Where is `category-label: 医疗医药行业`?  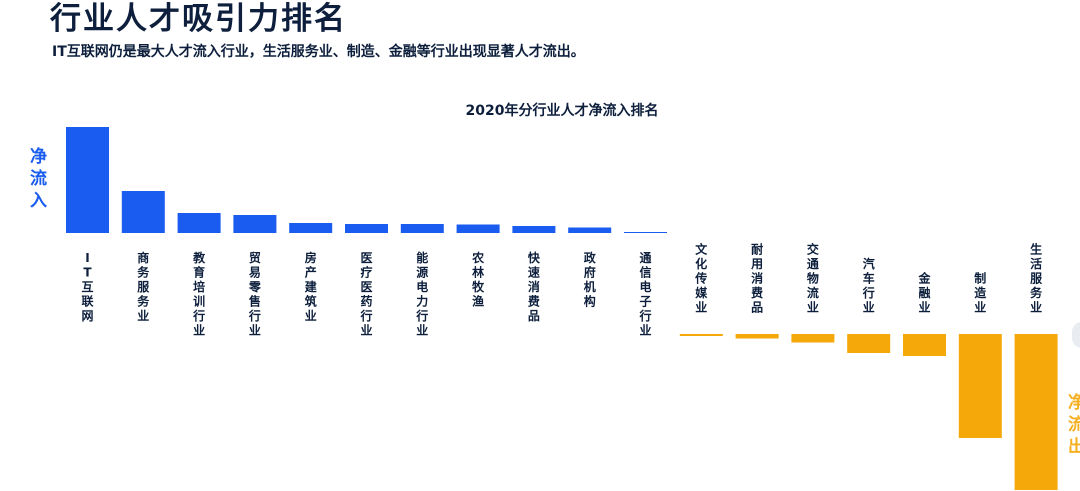
category-label: 医疗医药行业 is located at coordinates (365, 294).